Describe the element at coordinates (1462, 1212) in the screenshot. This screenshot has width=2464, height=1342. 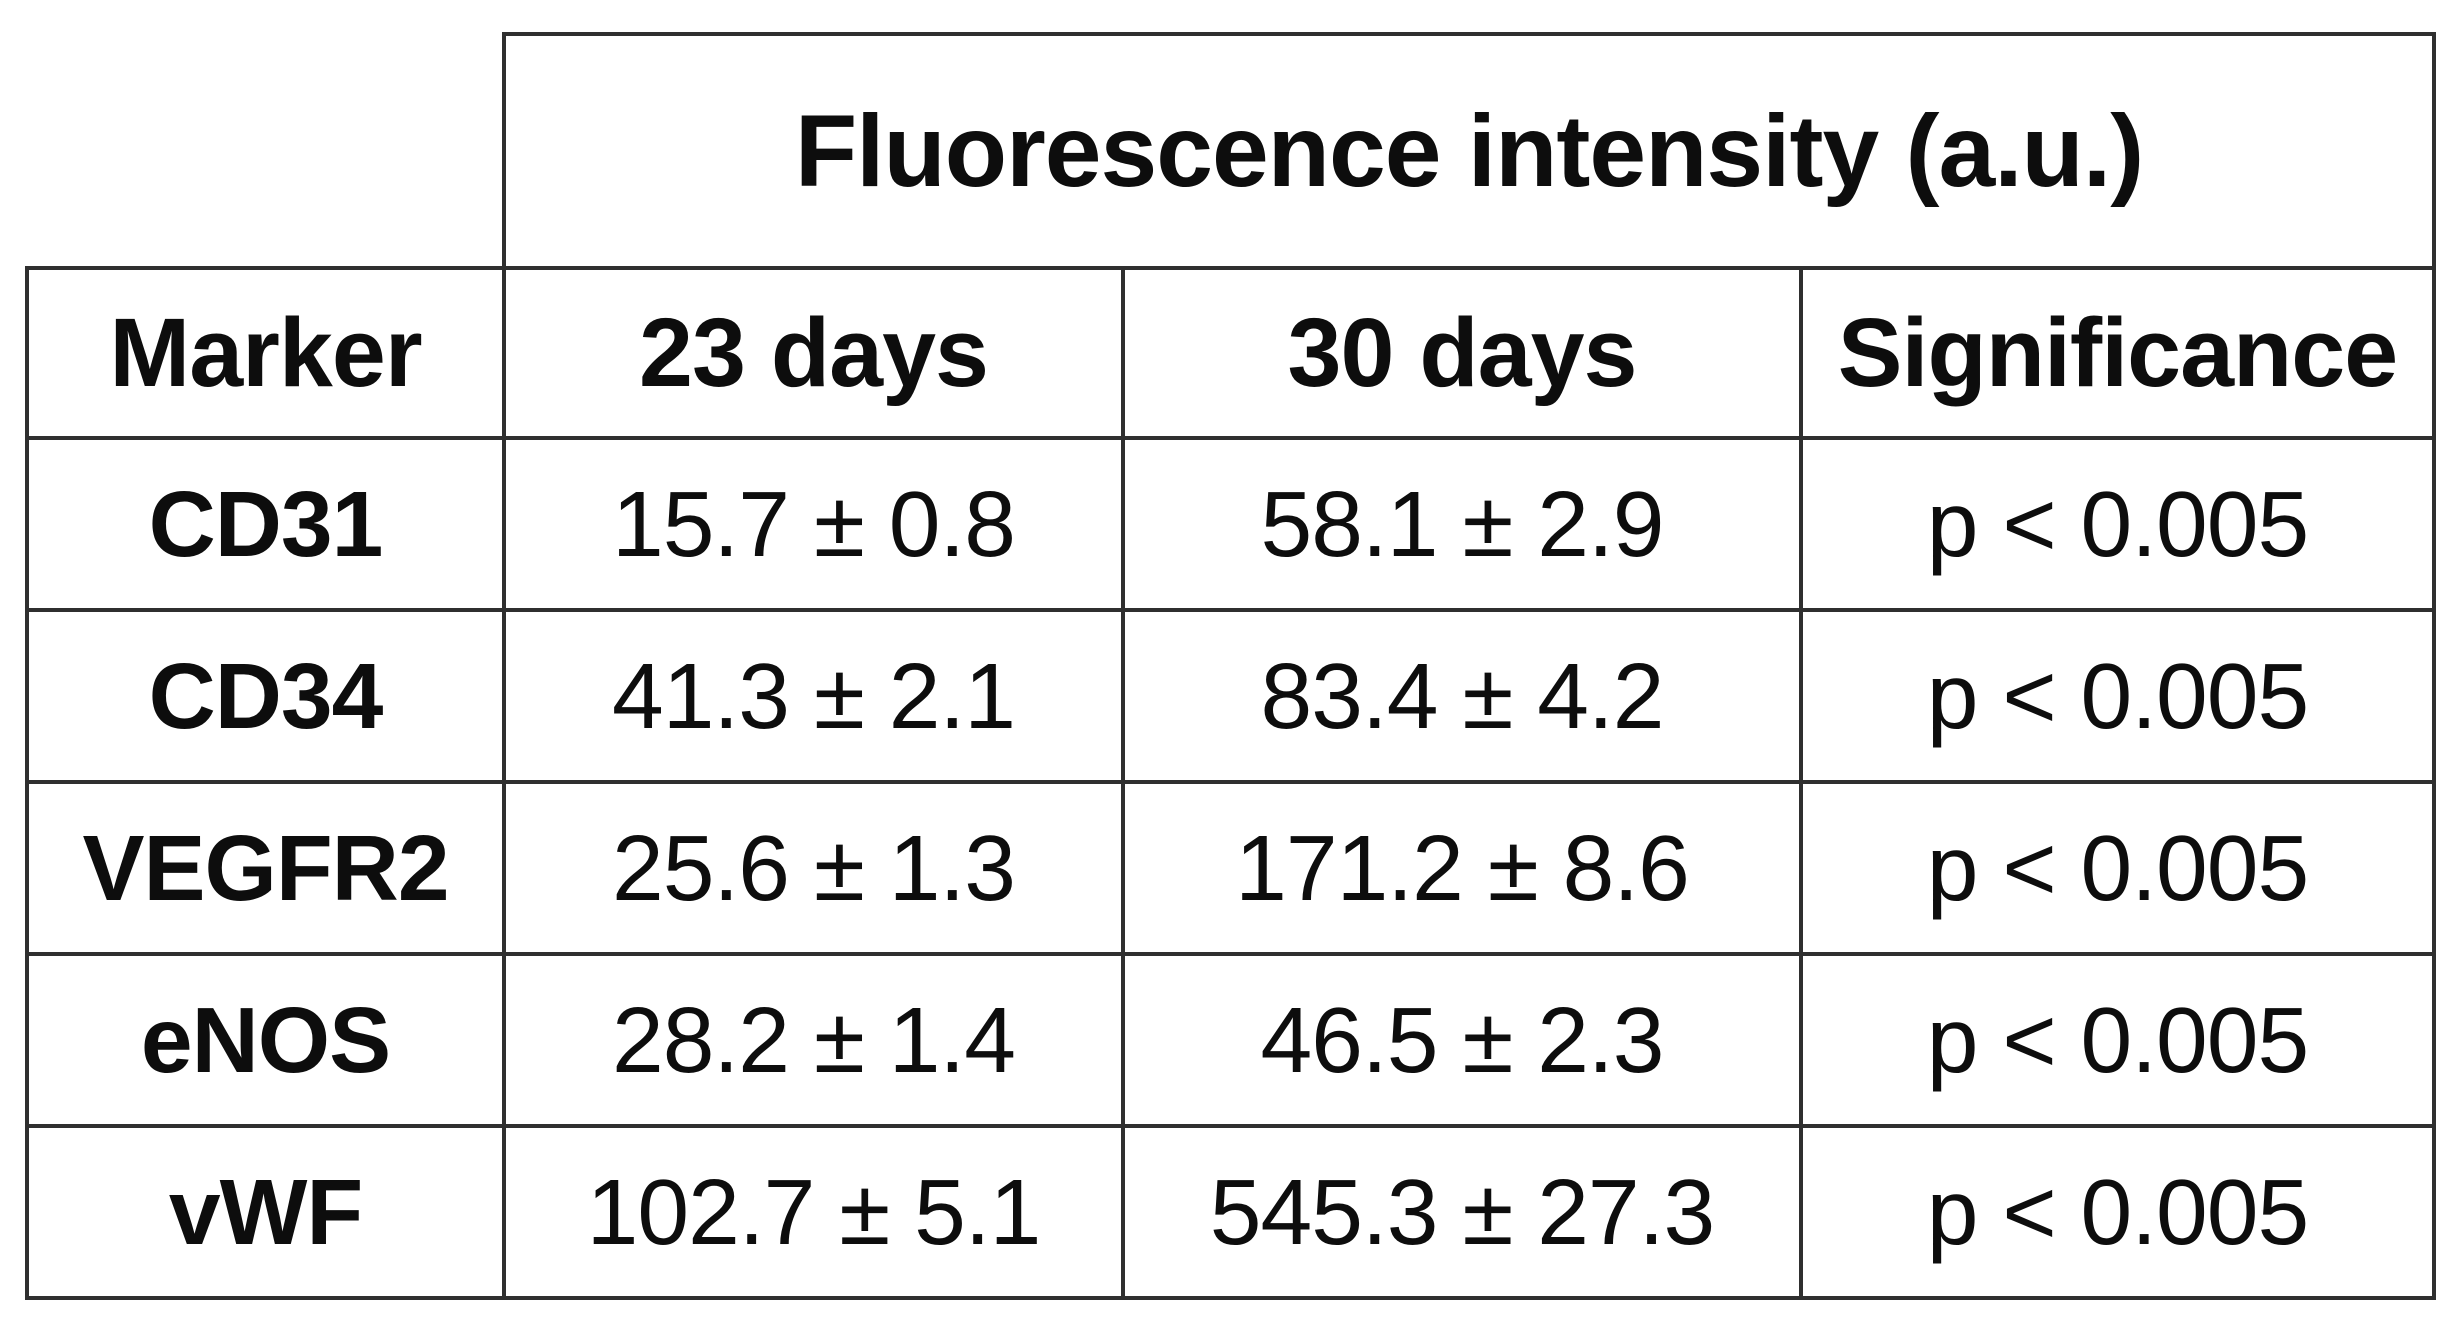
I see `value-30-days-cell: 545.3 ± 27.3` at that location.